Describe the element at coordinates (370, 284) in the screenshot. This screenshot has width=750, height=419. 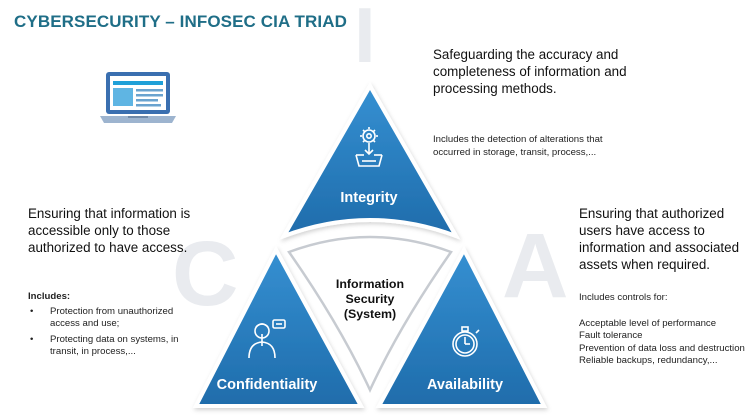
I see `center-line: Information` at that location.